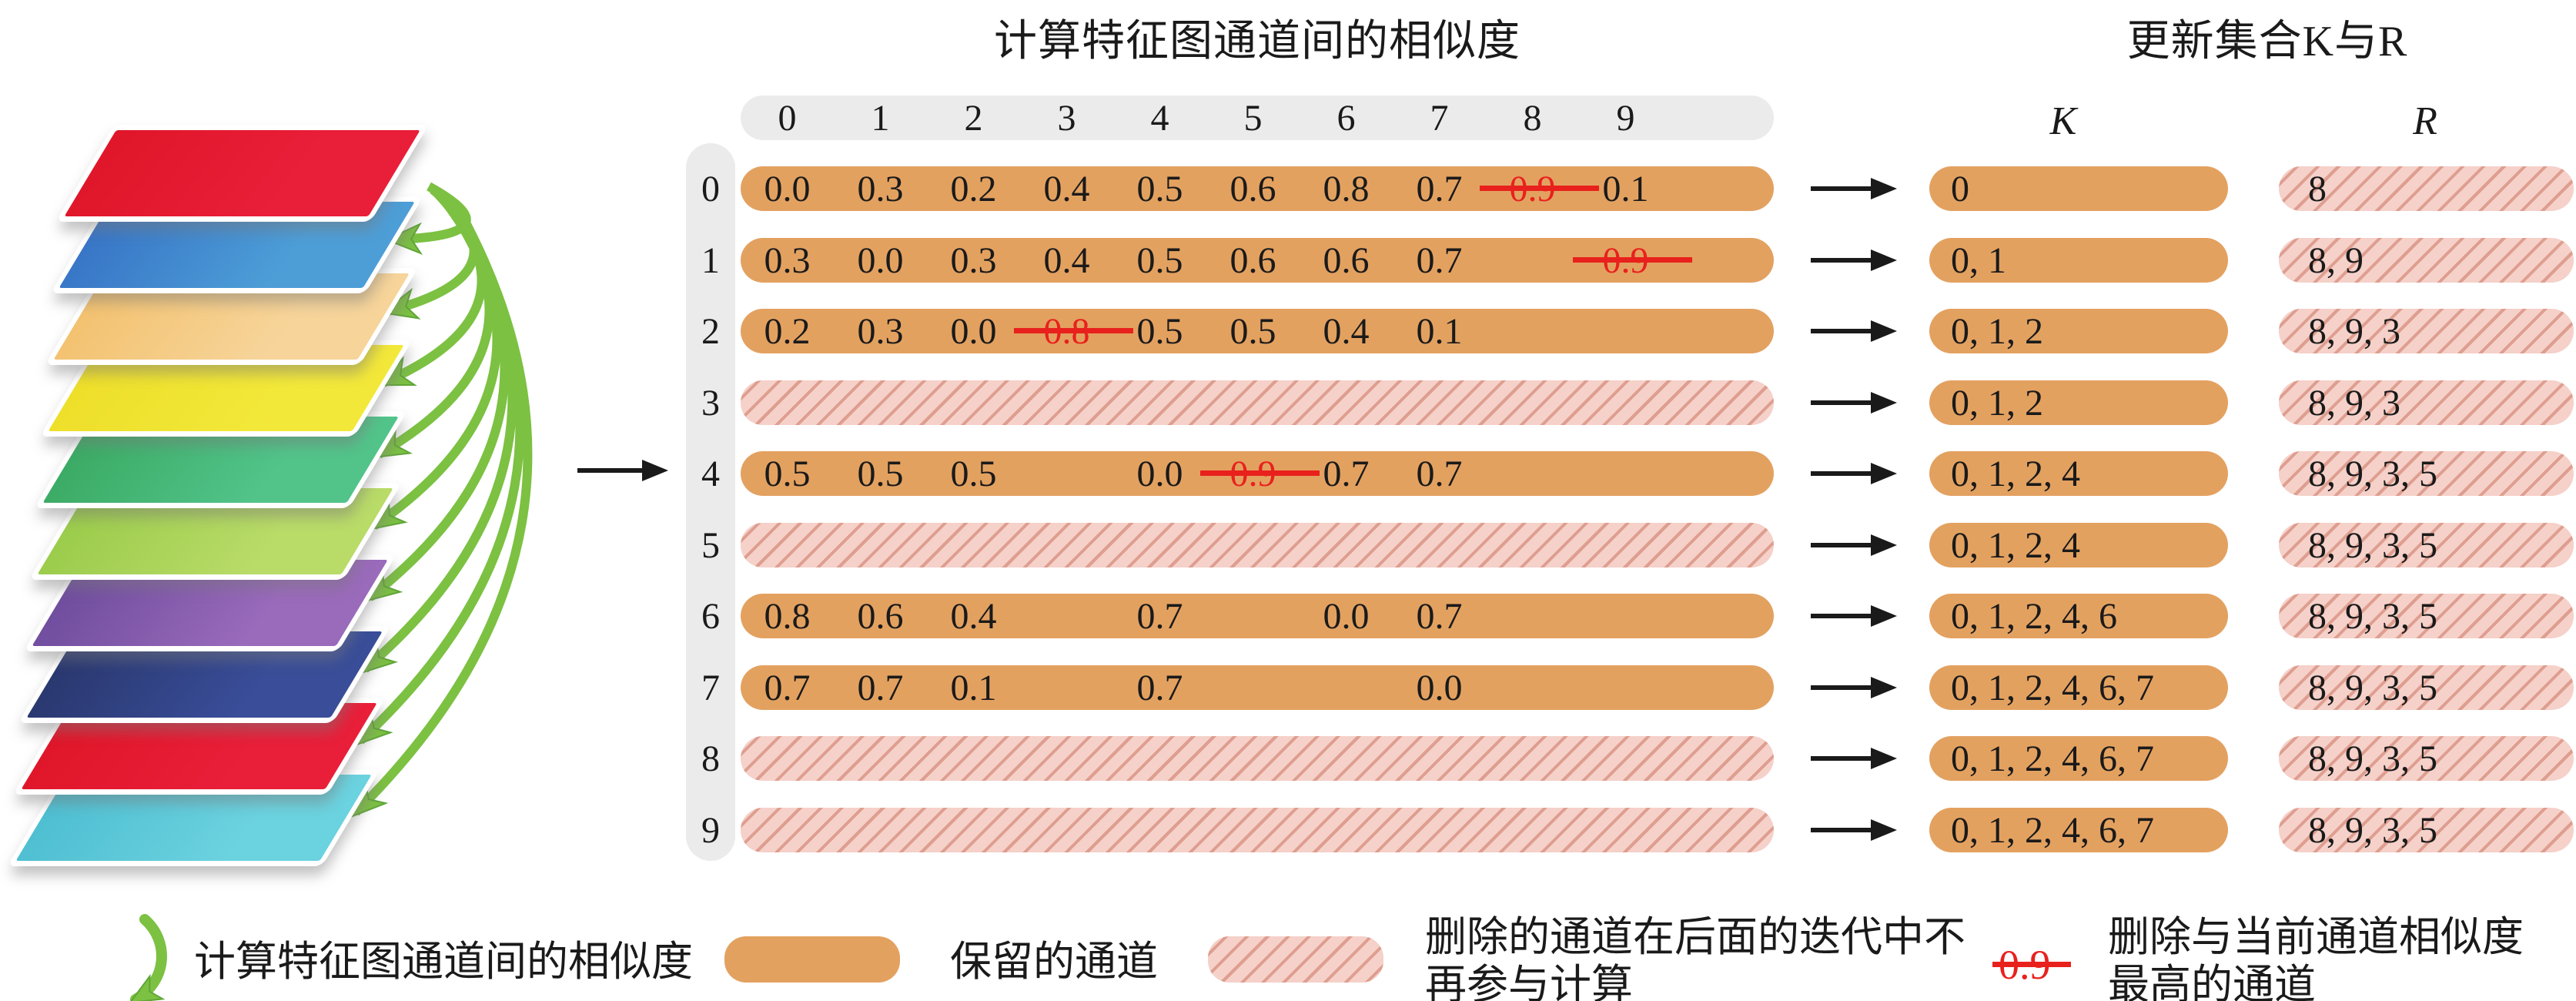  What do you see at coordinates (973, 616) in the screenshot?
I see `cell-6-2: 0.4` at bounding box center [973, 616].